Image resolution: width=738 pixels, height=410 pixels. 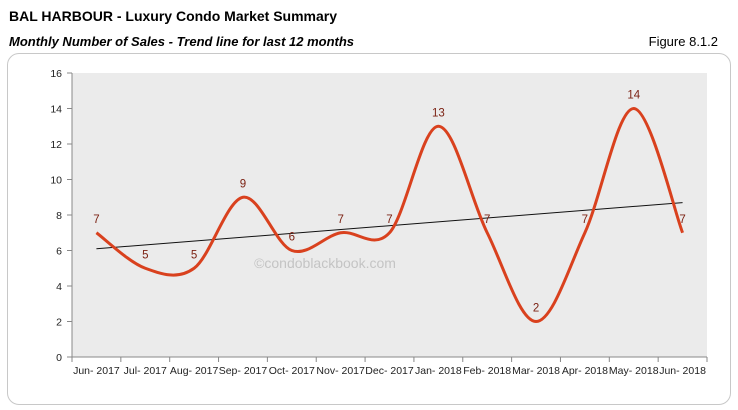 I want to click on y-tick-label: 0, so click(x=59, y=358).